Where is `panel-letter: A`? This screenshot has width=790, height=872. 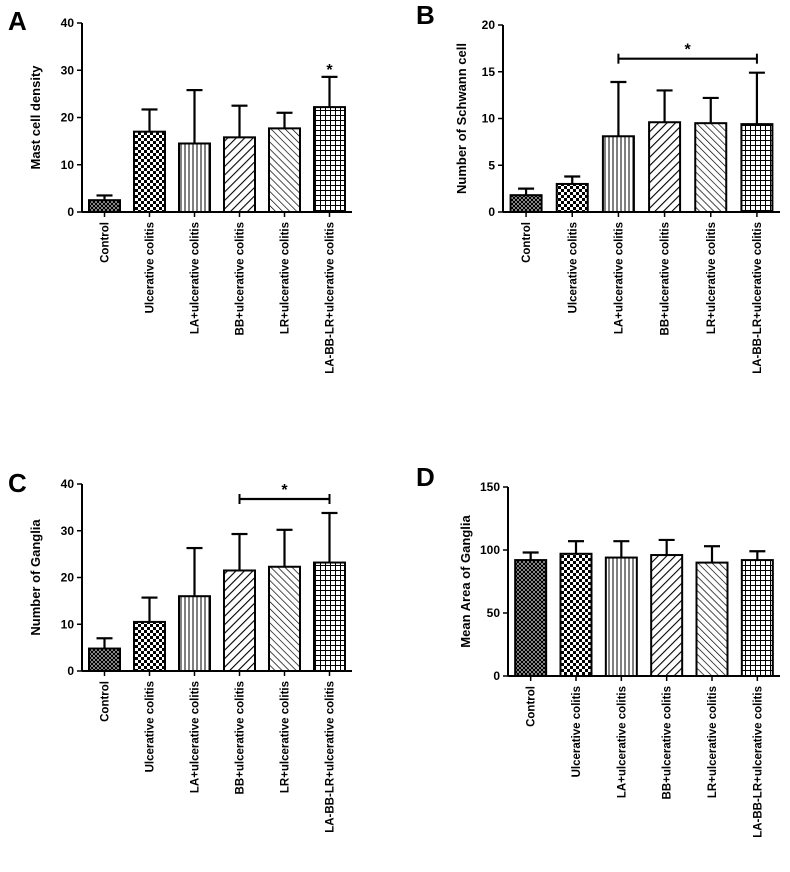
panel-letter: A is located at coordinates (17, 21).